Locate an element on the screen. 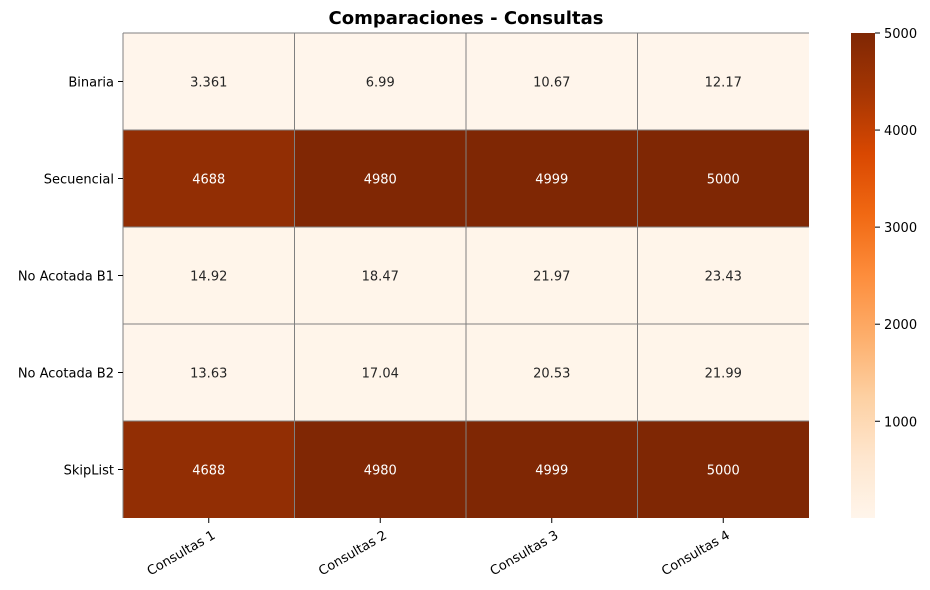  cell-value-label: 21.97 is located at coordinates (551, 277).